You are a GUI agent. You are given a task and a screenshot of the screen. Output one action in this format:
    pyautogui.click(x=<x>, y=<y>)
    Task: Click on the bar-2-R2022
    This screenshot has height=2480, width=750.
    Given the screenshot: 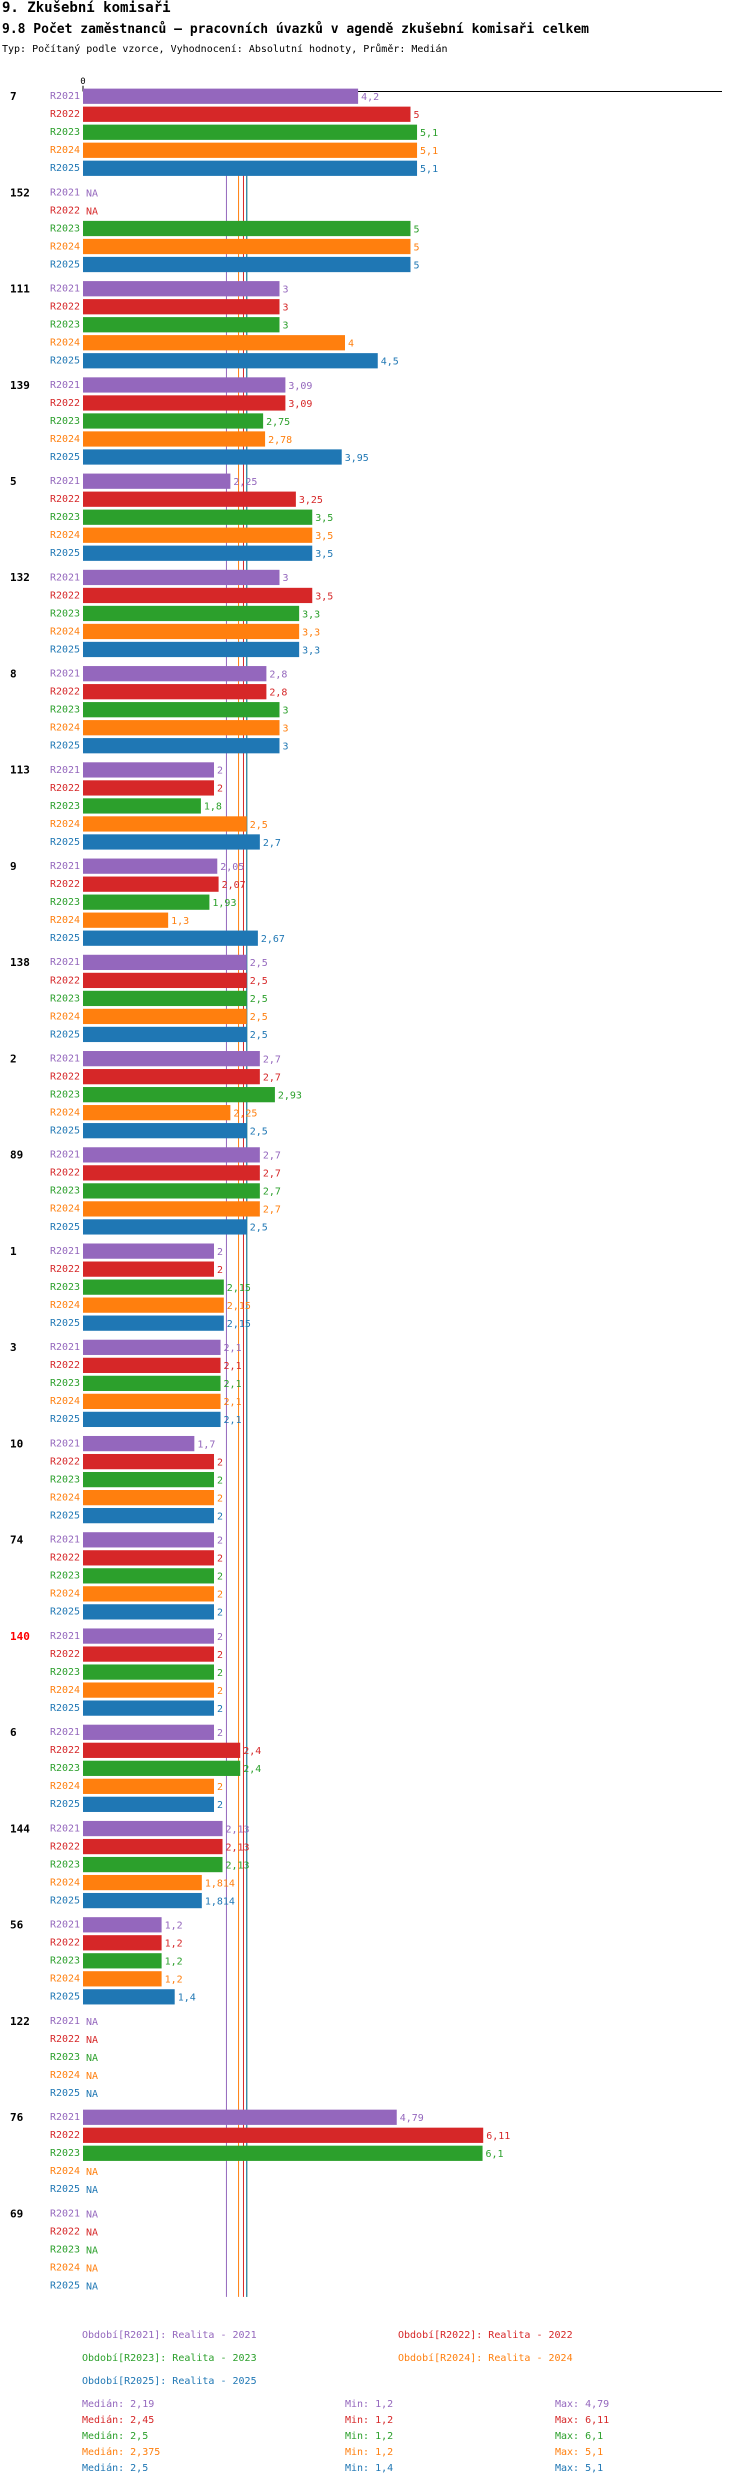 What is the action you would take?
    pyautogui.click(x=171, y=1077)
    